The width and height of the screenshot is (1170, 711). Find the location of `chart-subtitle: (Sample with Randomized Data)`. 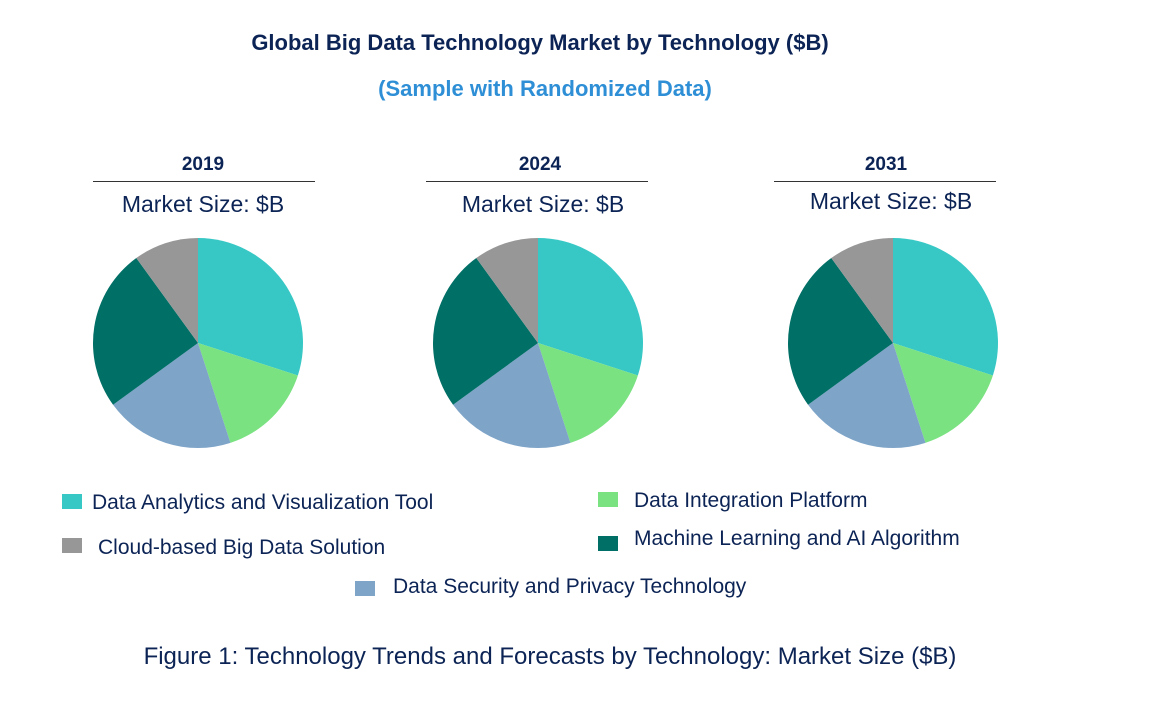

chart-subtitle: (Sample with Randomized Data) is located at coordinates (545, 88).